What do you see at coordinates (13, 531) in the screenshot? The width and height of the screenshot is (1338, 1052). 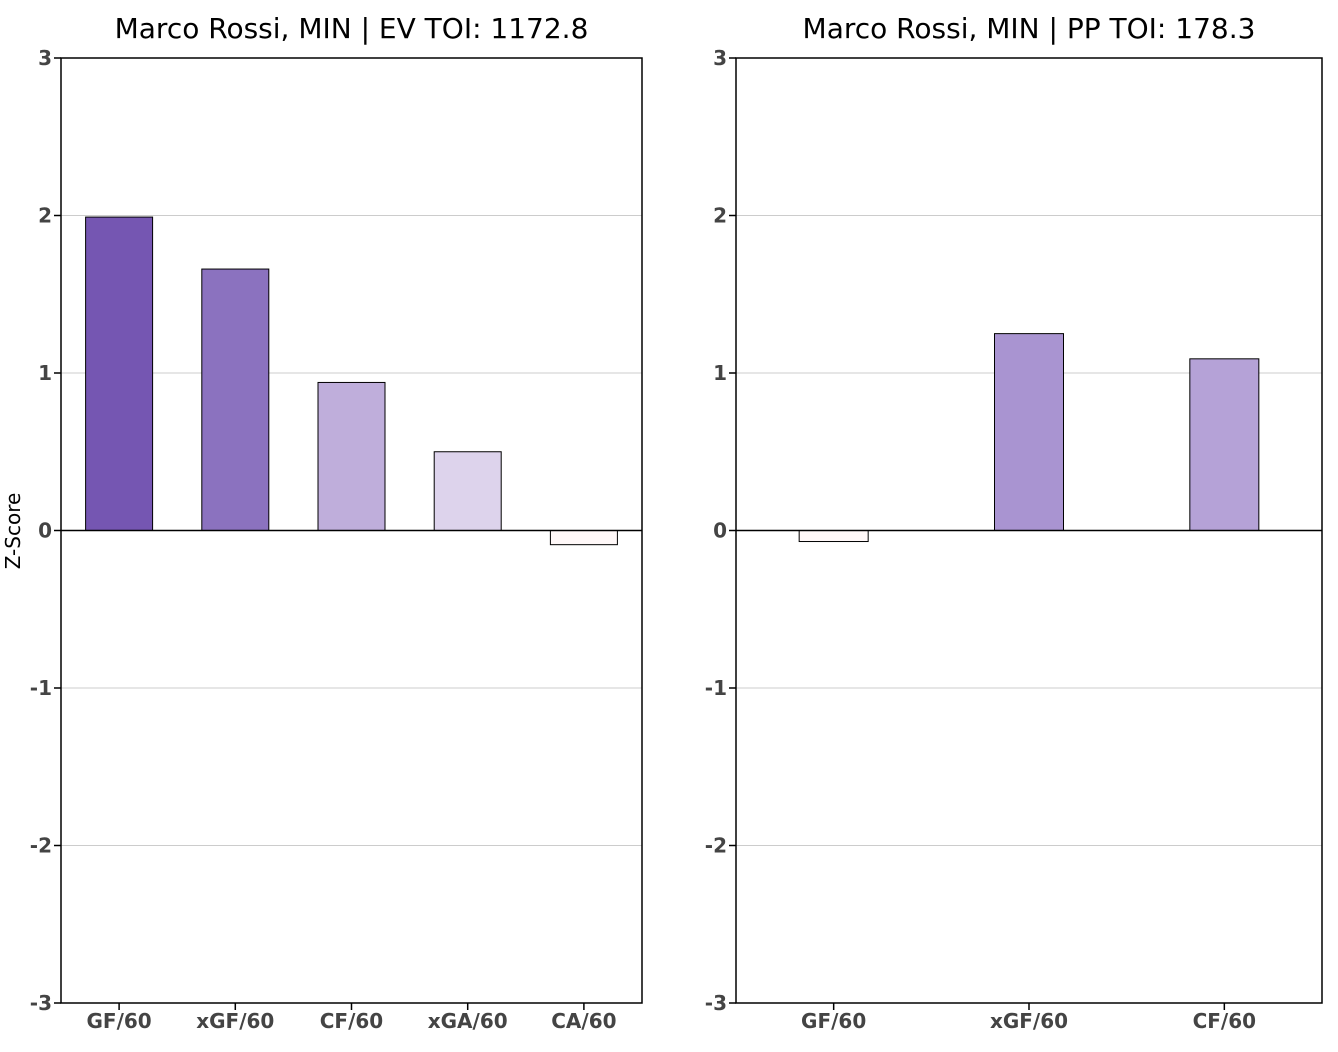 I see `y-axis-label: Z-Score` at bounding box center [13, 531].